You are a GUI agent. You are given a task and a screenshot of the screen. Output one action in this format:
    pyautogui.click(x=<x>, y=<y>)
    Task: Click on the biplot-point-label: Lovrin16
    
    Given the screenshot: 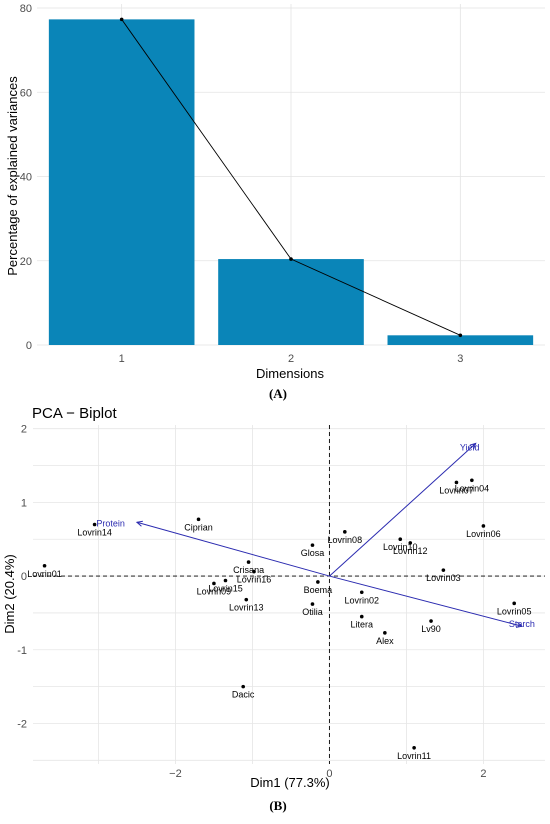 What is the action you would take?
    pyautogui.click(x=254, y=580)
    